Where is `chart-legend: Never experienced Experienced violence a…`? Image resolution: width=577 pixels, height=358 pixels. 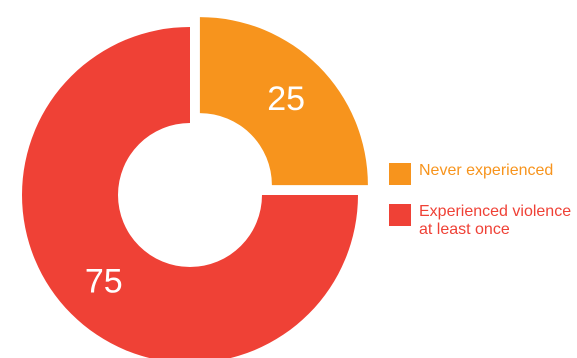
chart-legend: Never experienced Experienced violence a… is located at coordinates (482, 209).